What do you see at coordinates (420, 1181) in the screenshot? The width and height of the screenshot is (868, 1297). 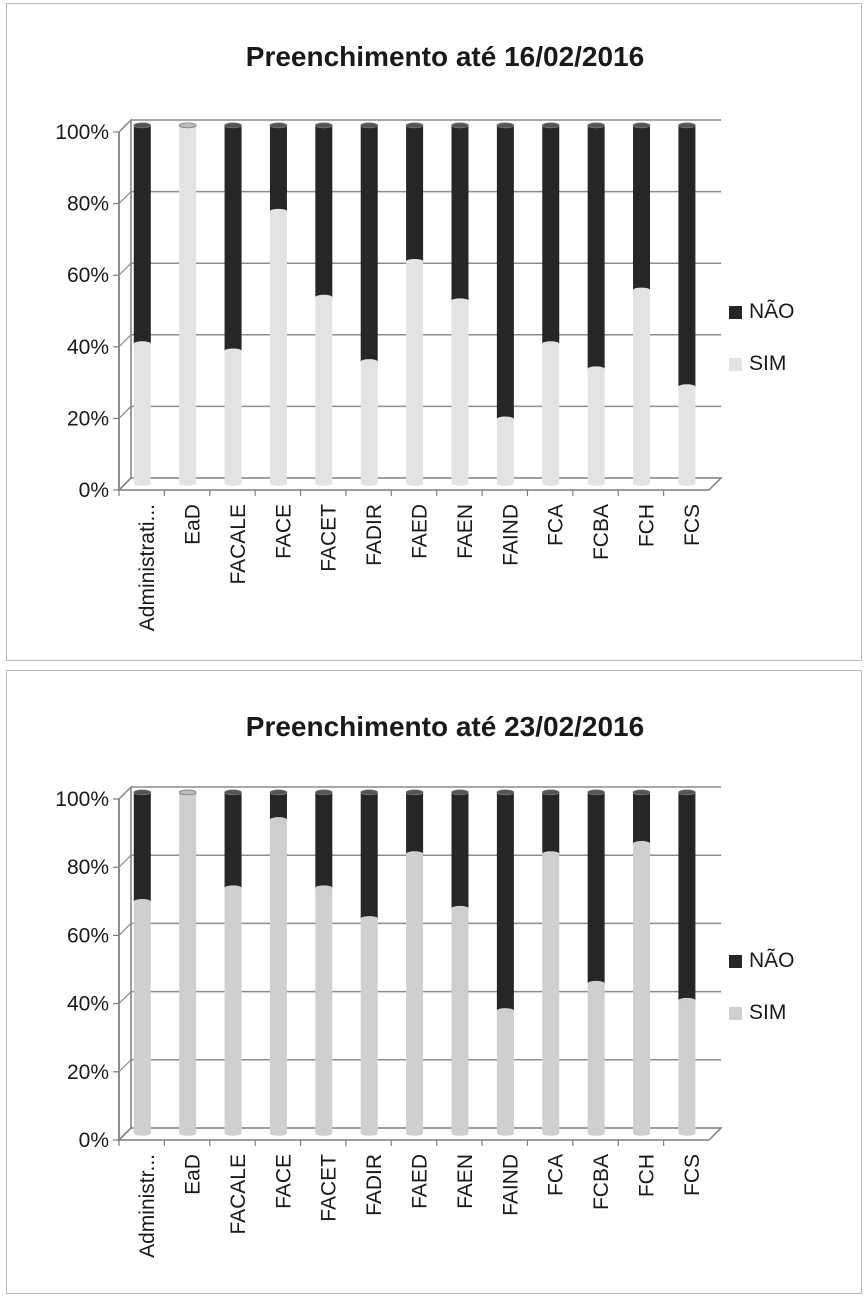 I see `x-tick-label: FAED` at bounding box center [420, 1181].